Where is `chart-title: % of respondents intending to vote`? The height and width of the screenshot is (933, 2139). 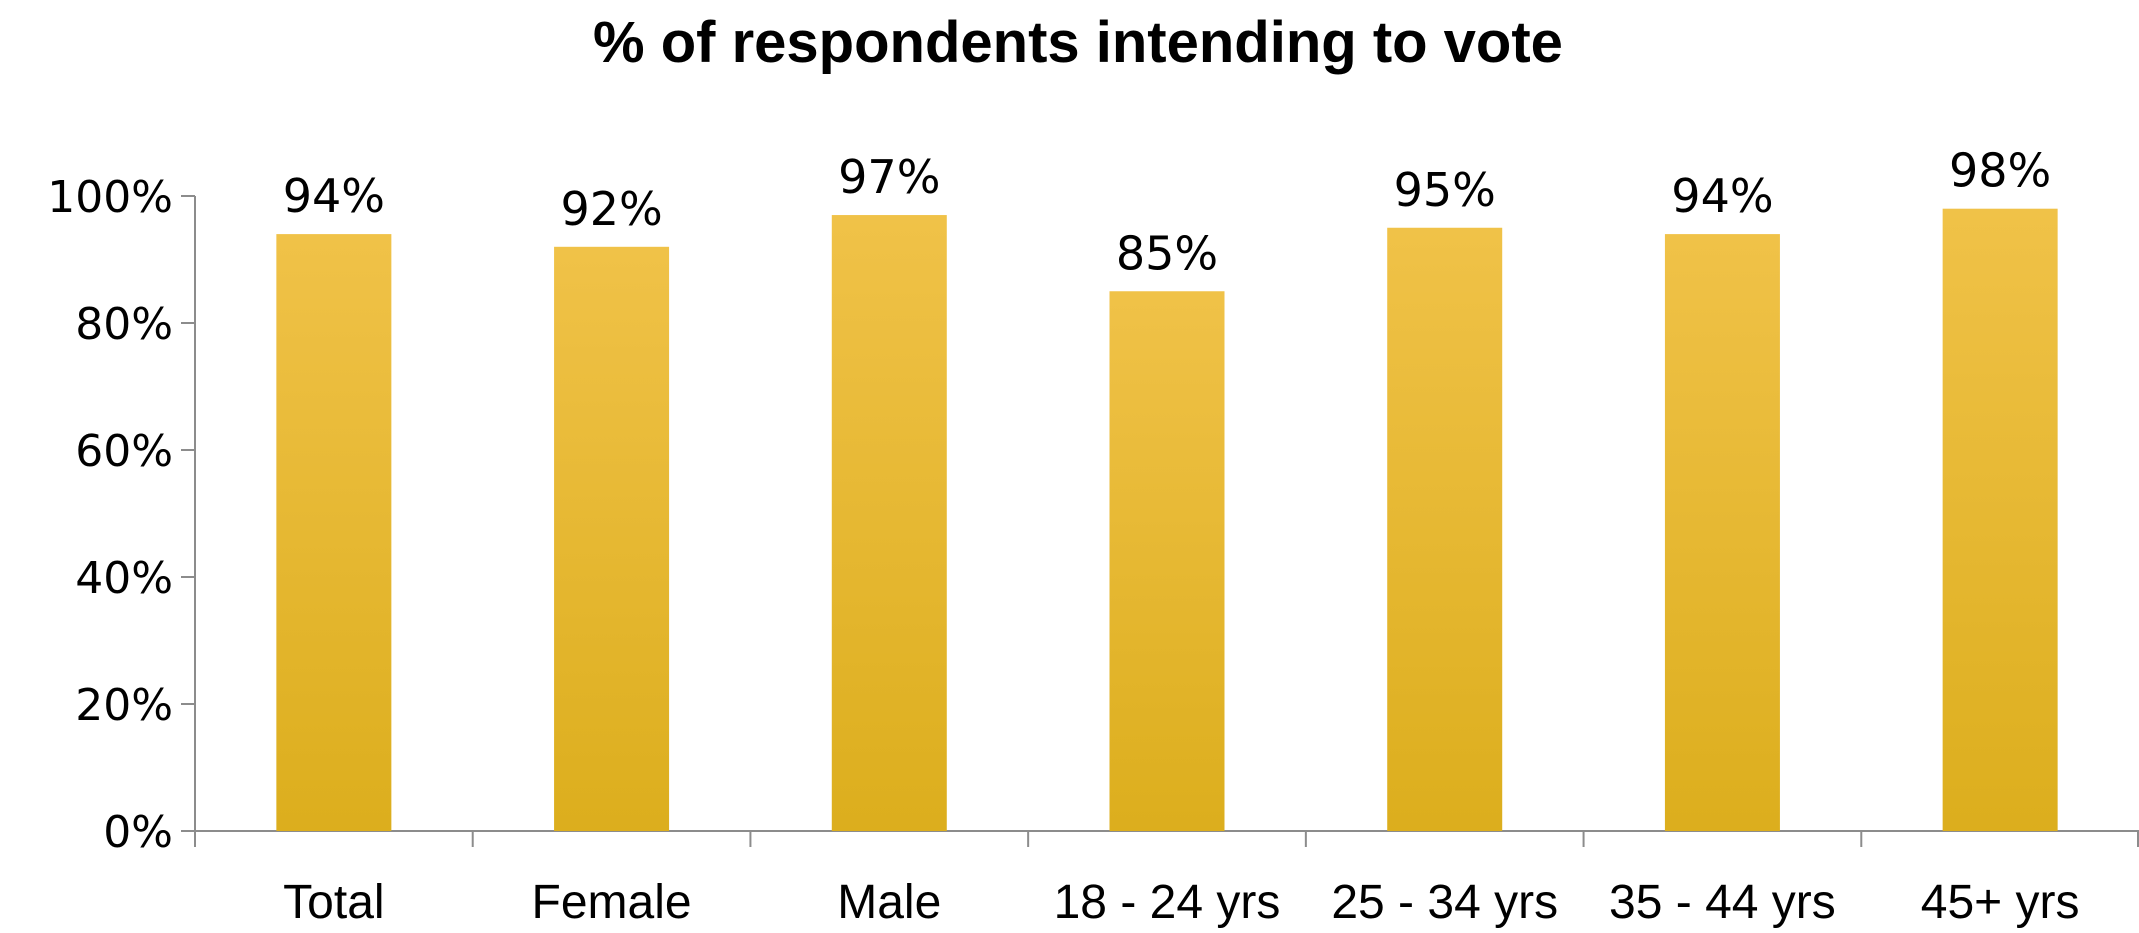
chart-title: % of respondents intending to vote is located at coordinates (1078, 42).